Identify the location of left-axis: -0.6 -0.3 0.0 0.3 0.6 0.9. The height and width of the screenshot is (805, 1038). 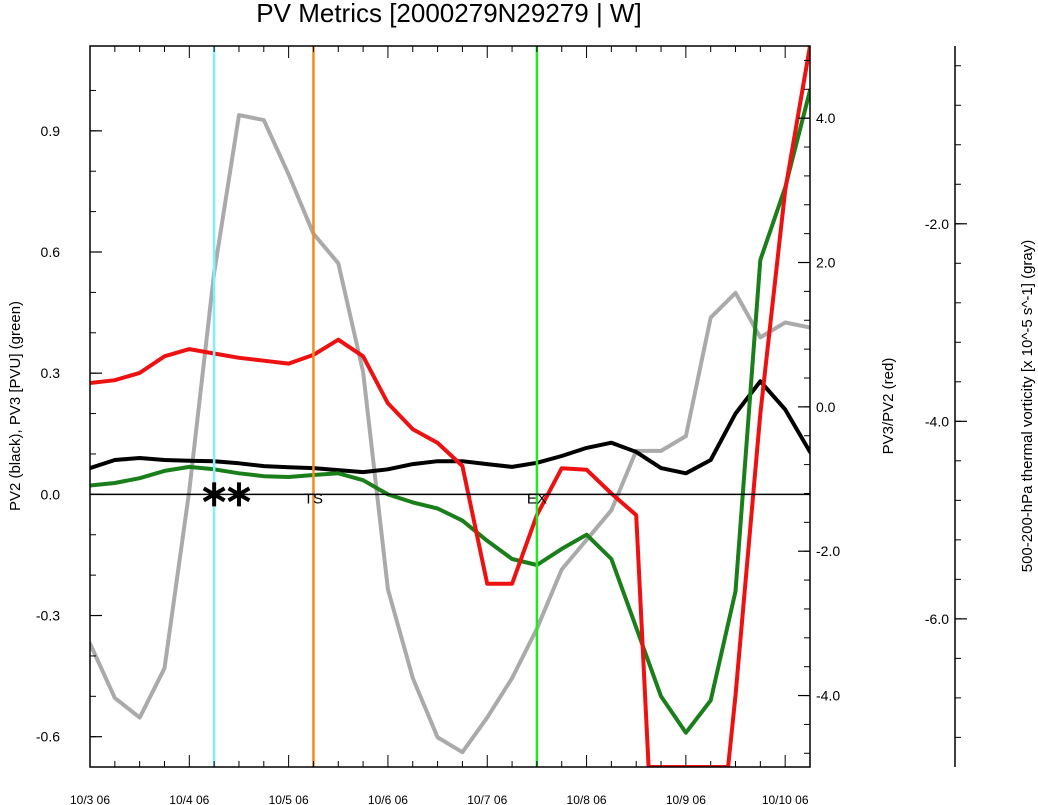
(69, 417).